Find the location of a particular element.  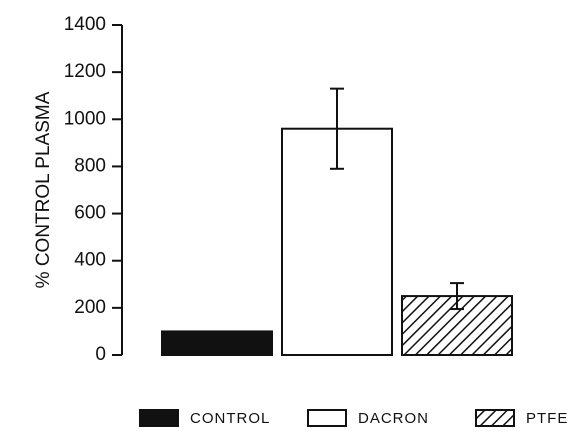

y-tick-label: 400 is located at coordinates (90, 260).